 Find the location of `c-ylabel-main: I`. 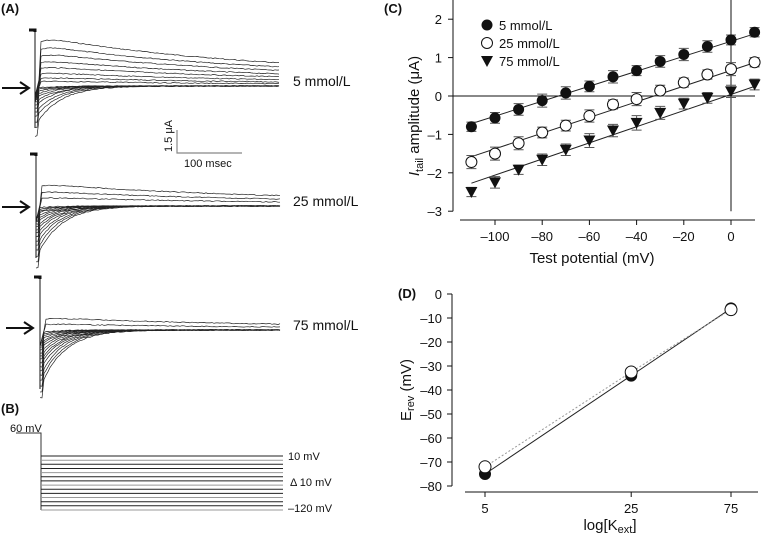

c-ylabel-main: I is located at coordinates (414, 174).